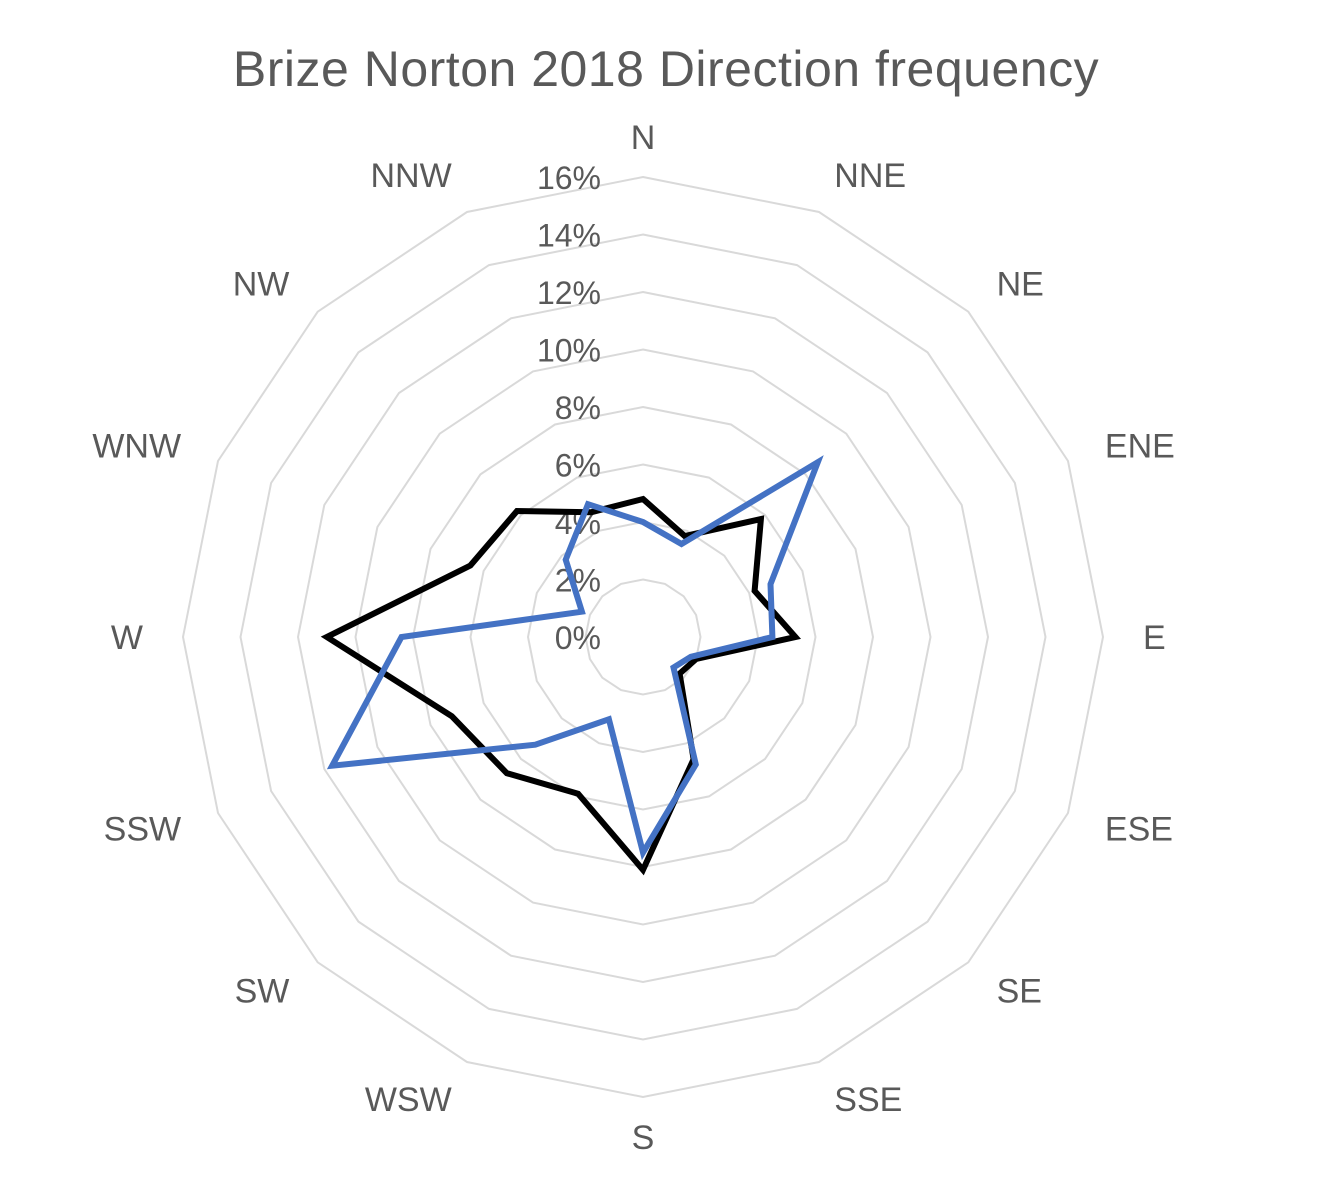 This screenshot has width=1332, height=1187. I want to click on category-label: ENE, so click(1140, 447).